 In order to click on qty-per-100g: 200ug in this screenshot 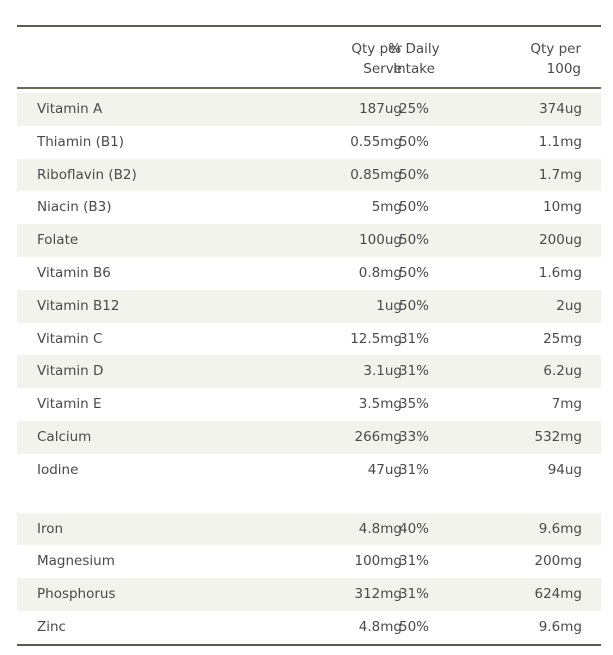, I will do `click(560, 240)`.